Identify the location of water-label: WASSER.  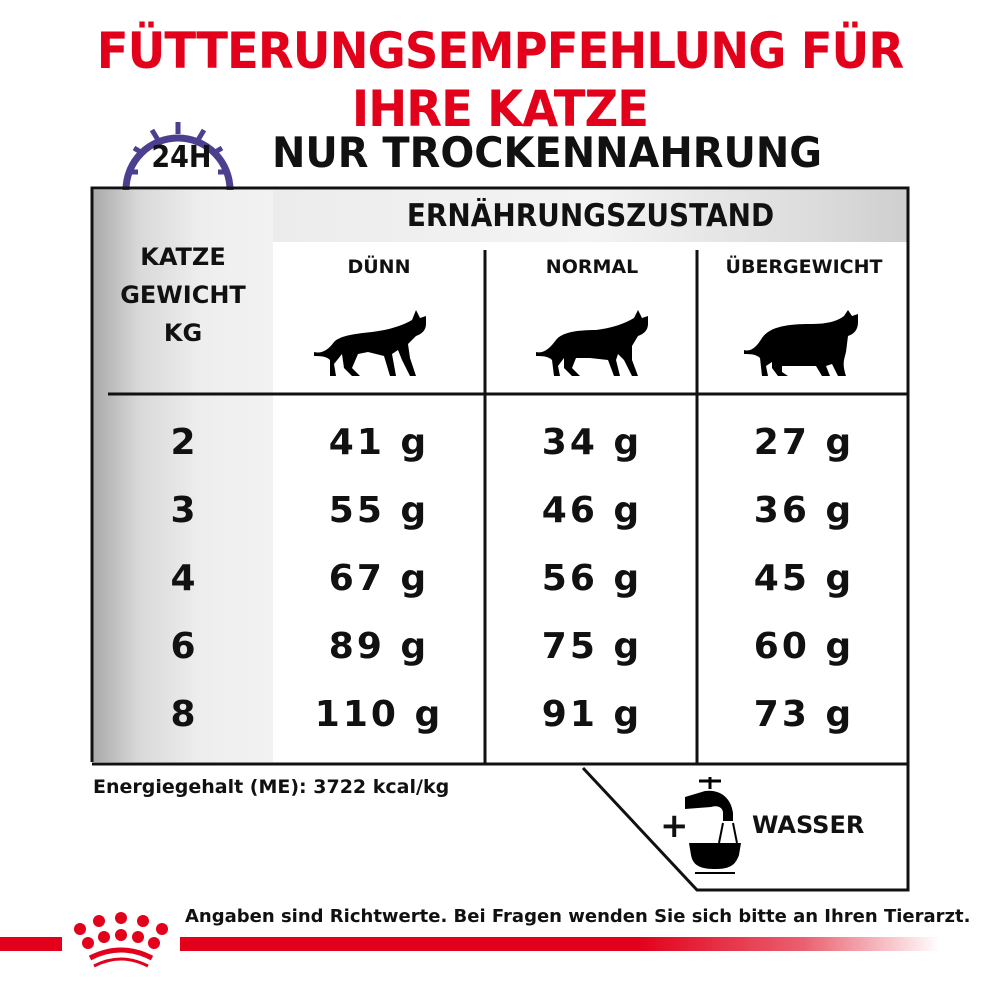
(808, 825).